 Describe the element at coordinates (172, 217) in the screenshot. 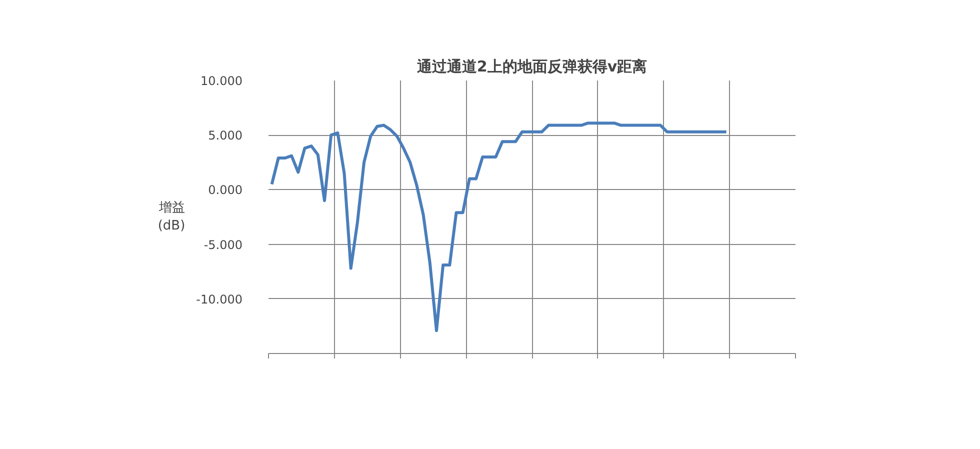

I see `y-axis-title: 增益 (dB)` at that location.